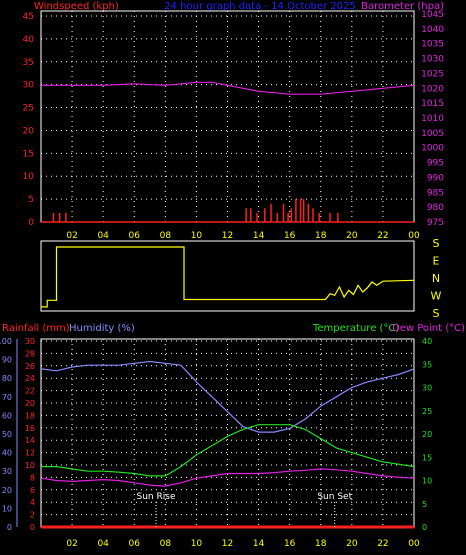  What do you see at coordinates (427, 341) in the screenshot?
I see `temperature-tick-label: 40` at bounding box center [427, 341].